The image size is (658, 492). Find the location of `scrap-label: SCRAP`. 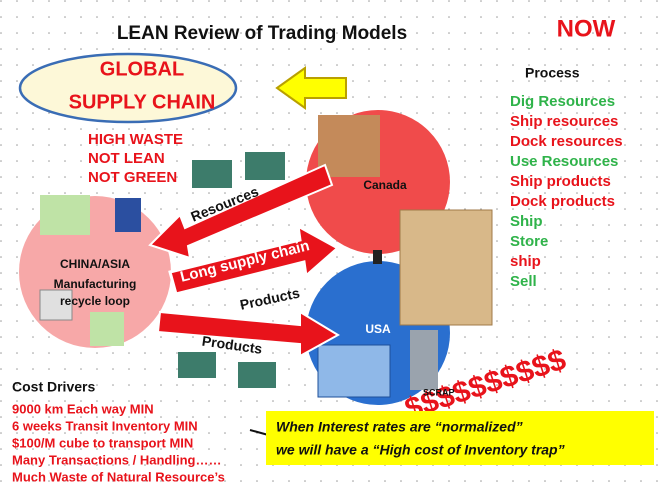

scrap-label: SCRAP is located at coordinates (439, 392).